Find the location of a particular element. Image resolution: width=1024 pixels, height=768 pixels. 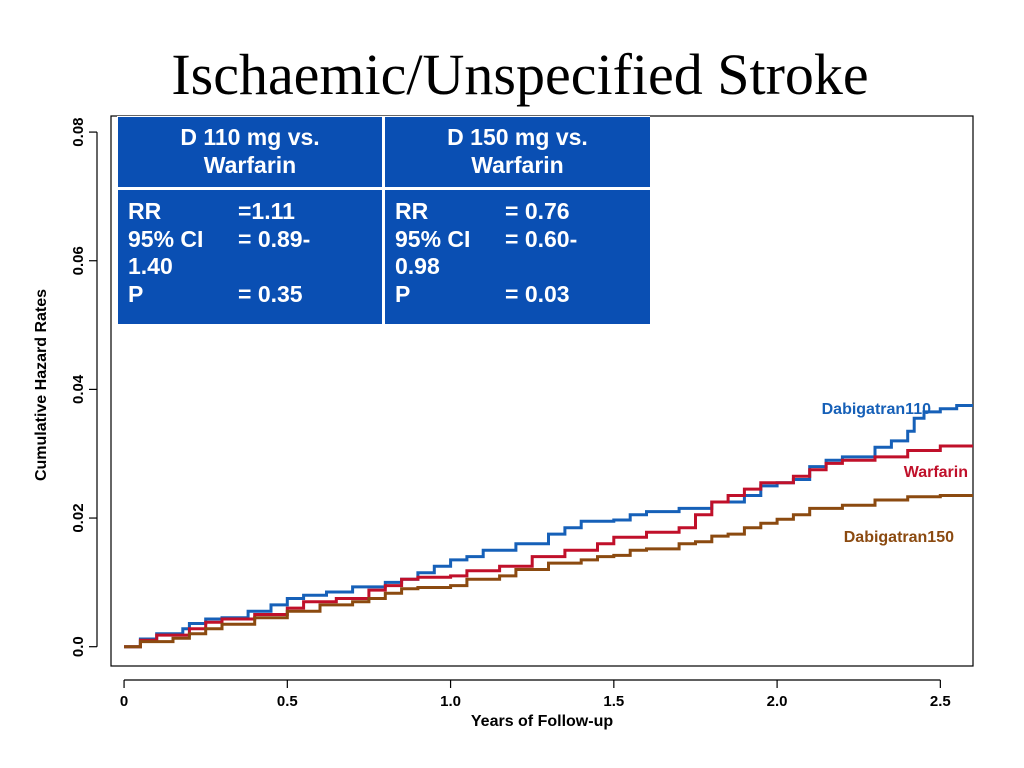

x-tick-label: 2.0 is located at coordinates (777, 701).